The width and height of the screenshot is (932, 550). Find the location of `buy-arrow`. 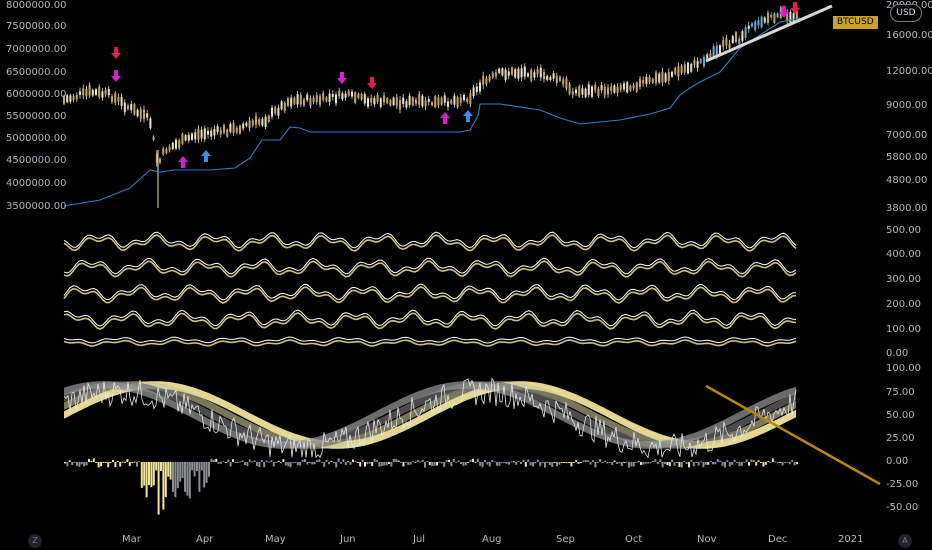

buy-arrow is located at coordinates (206, 156).